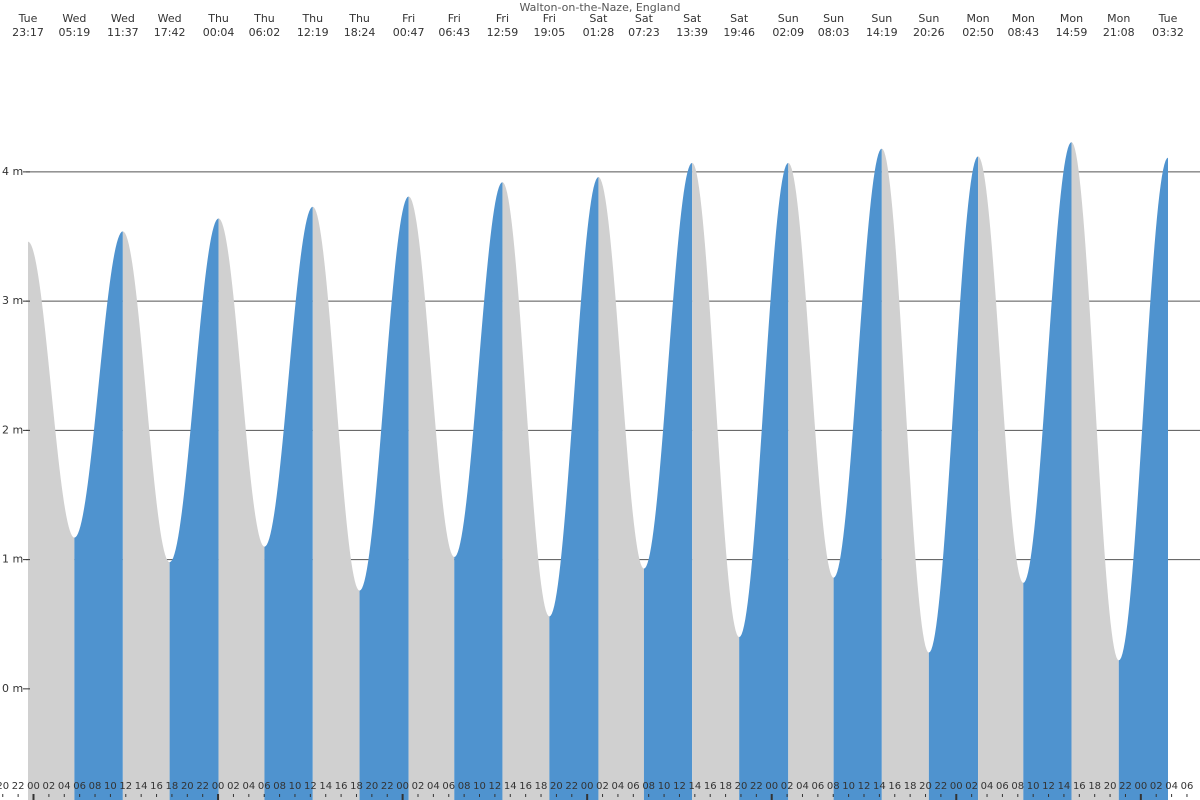 This screenshot has height=800, width=1200. What do you see at coordinates (1072, 32) in the screenshot?
I see `extreme-time: 14:59` at bounding box center [1072, 32].